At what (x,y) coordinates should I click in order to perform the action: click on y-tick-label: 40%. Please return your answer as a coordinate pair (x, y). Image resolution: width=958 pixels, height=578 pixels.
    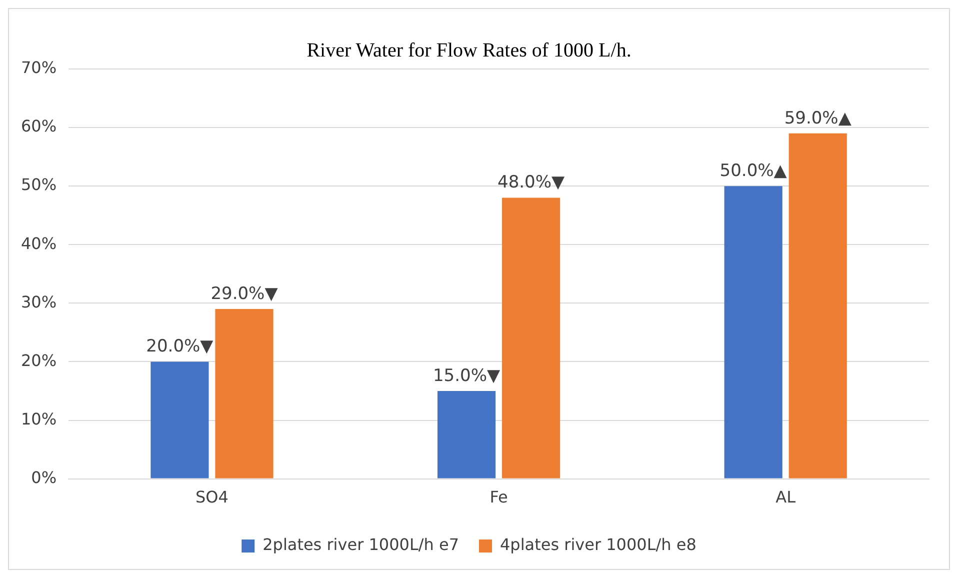
    Looking at the image, I should click on (39, 243).